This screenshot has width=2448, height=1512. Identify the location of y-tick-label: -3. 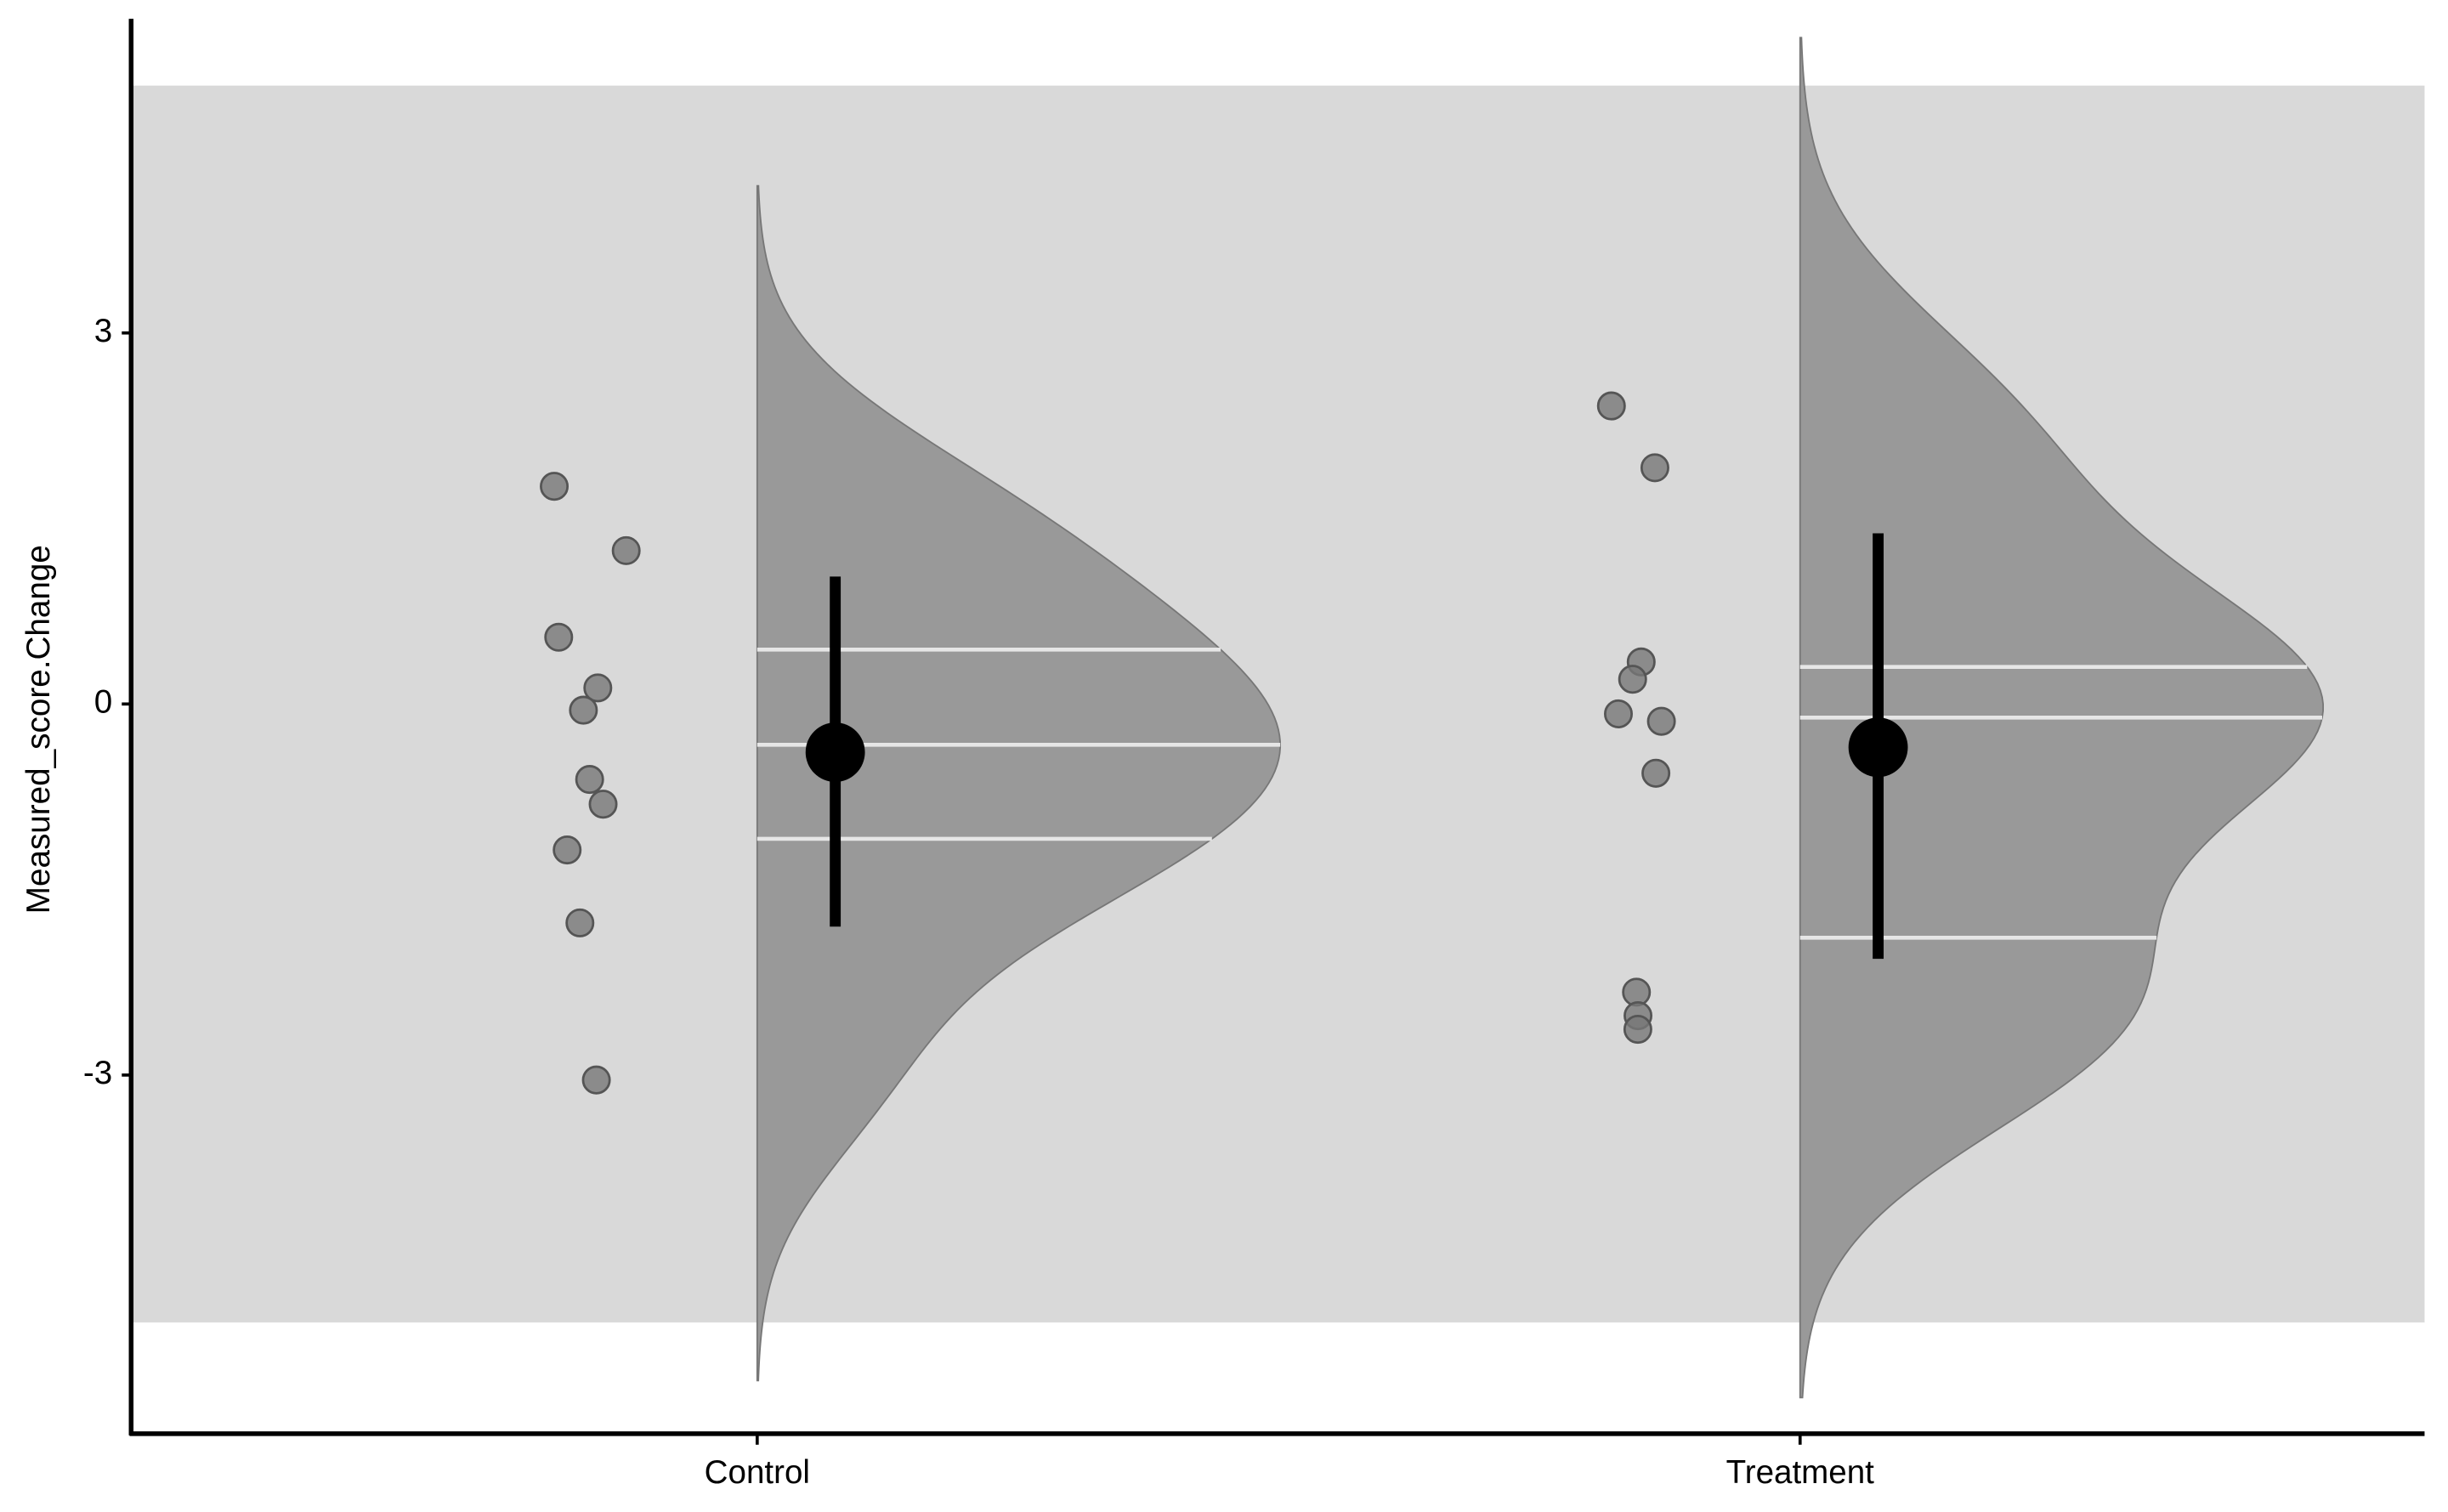
(97, 1073).